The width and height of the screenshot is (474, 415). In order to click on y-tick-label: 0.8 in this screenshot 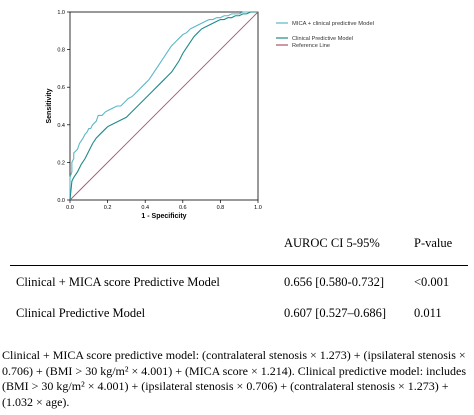, I will do `click(61, 51)`.